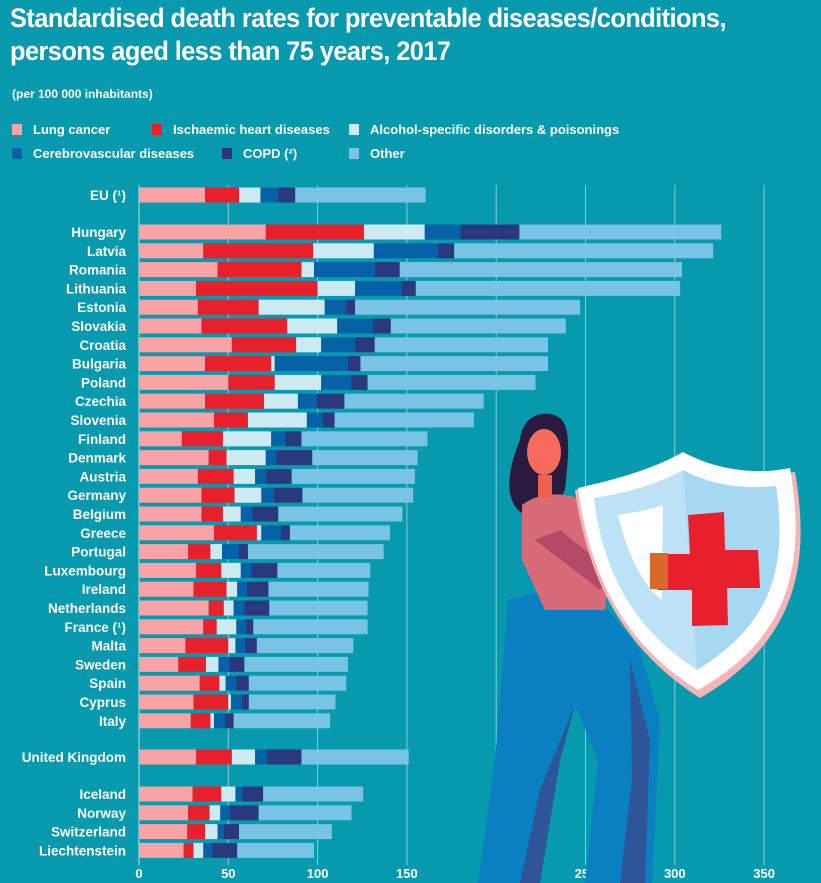  Describe the element at coordinates (96, 495) in the screenshot. I see `category-label: Germany` at that location.